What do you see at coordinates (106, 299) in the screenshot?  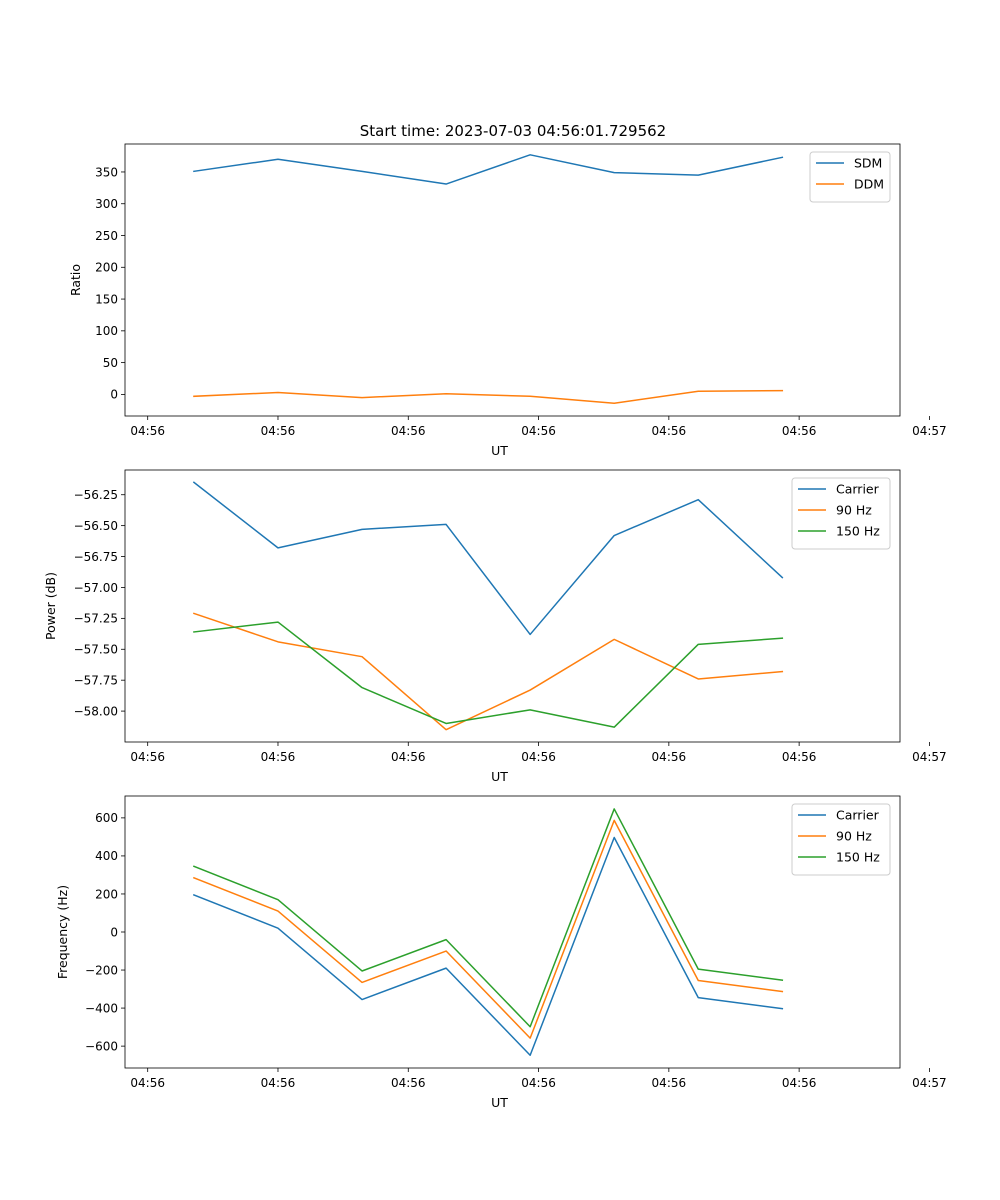 I see `y-tick-label: 150` at bounding box center [106, 299].